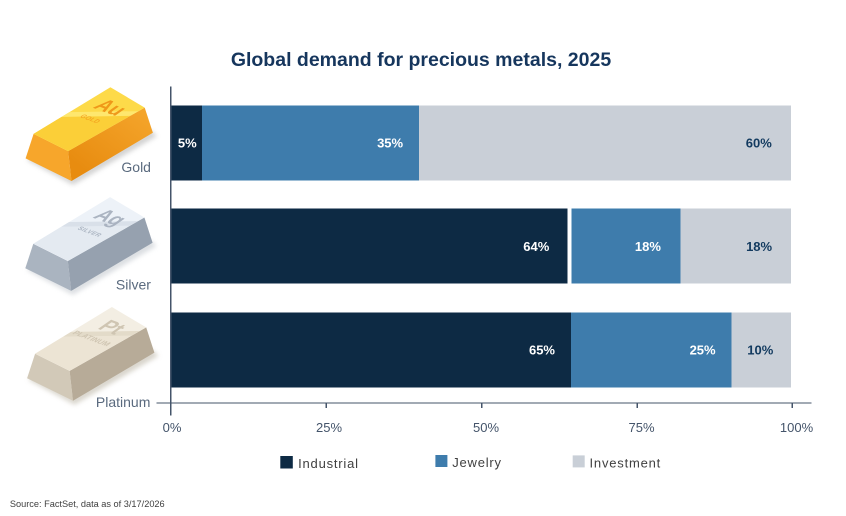  Describe the element at coordinates (626, 462) in the screenshot. I see `svg-text: Investment` at that location.